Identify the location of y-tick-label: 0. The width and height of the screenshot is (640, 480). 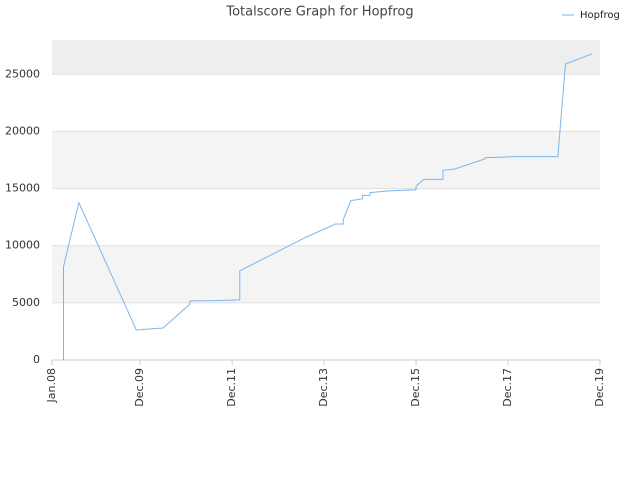
(36, 359).